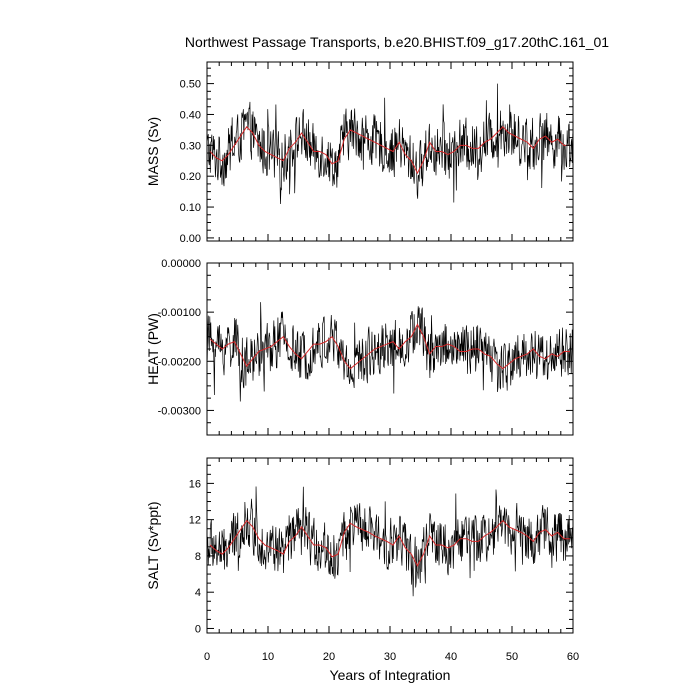 The image size is (700, 700). Describe the element at coordinates (390, 657) in the screenshot. I see `x-tick-label: 30` at that location.